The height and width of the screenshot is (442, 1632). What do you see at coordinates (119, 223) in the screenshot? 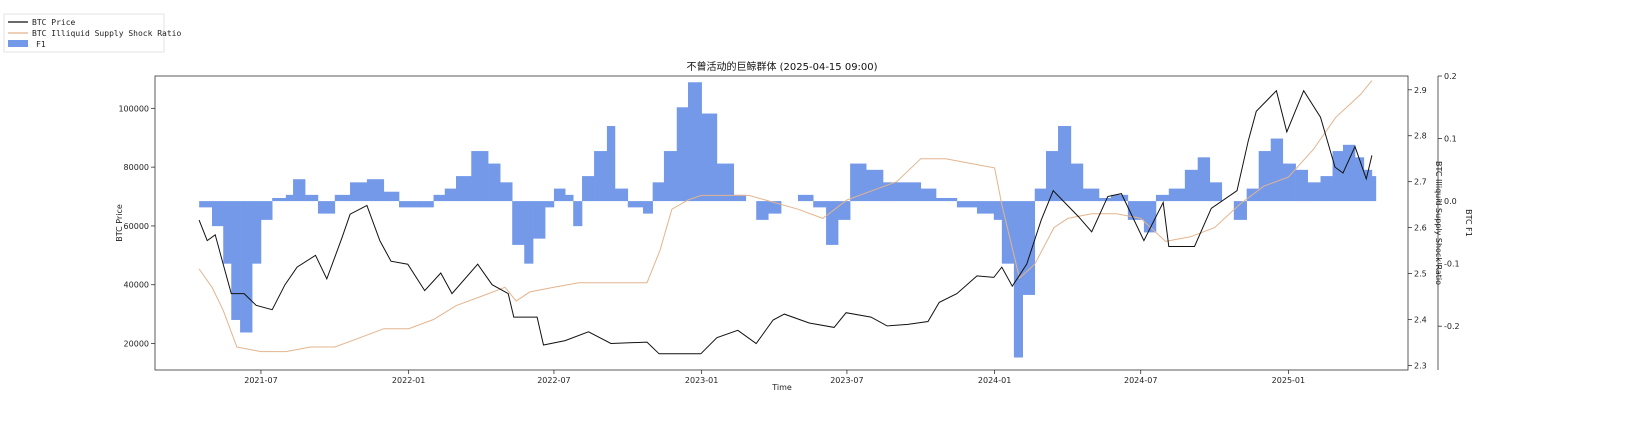
I see `y-axis-left-title: BTC Price` at bounding box center [119, 223].